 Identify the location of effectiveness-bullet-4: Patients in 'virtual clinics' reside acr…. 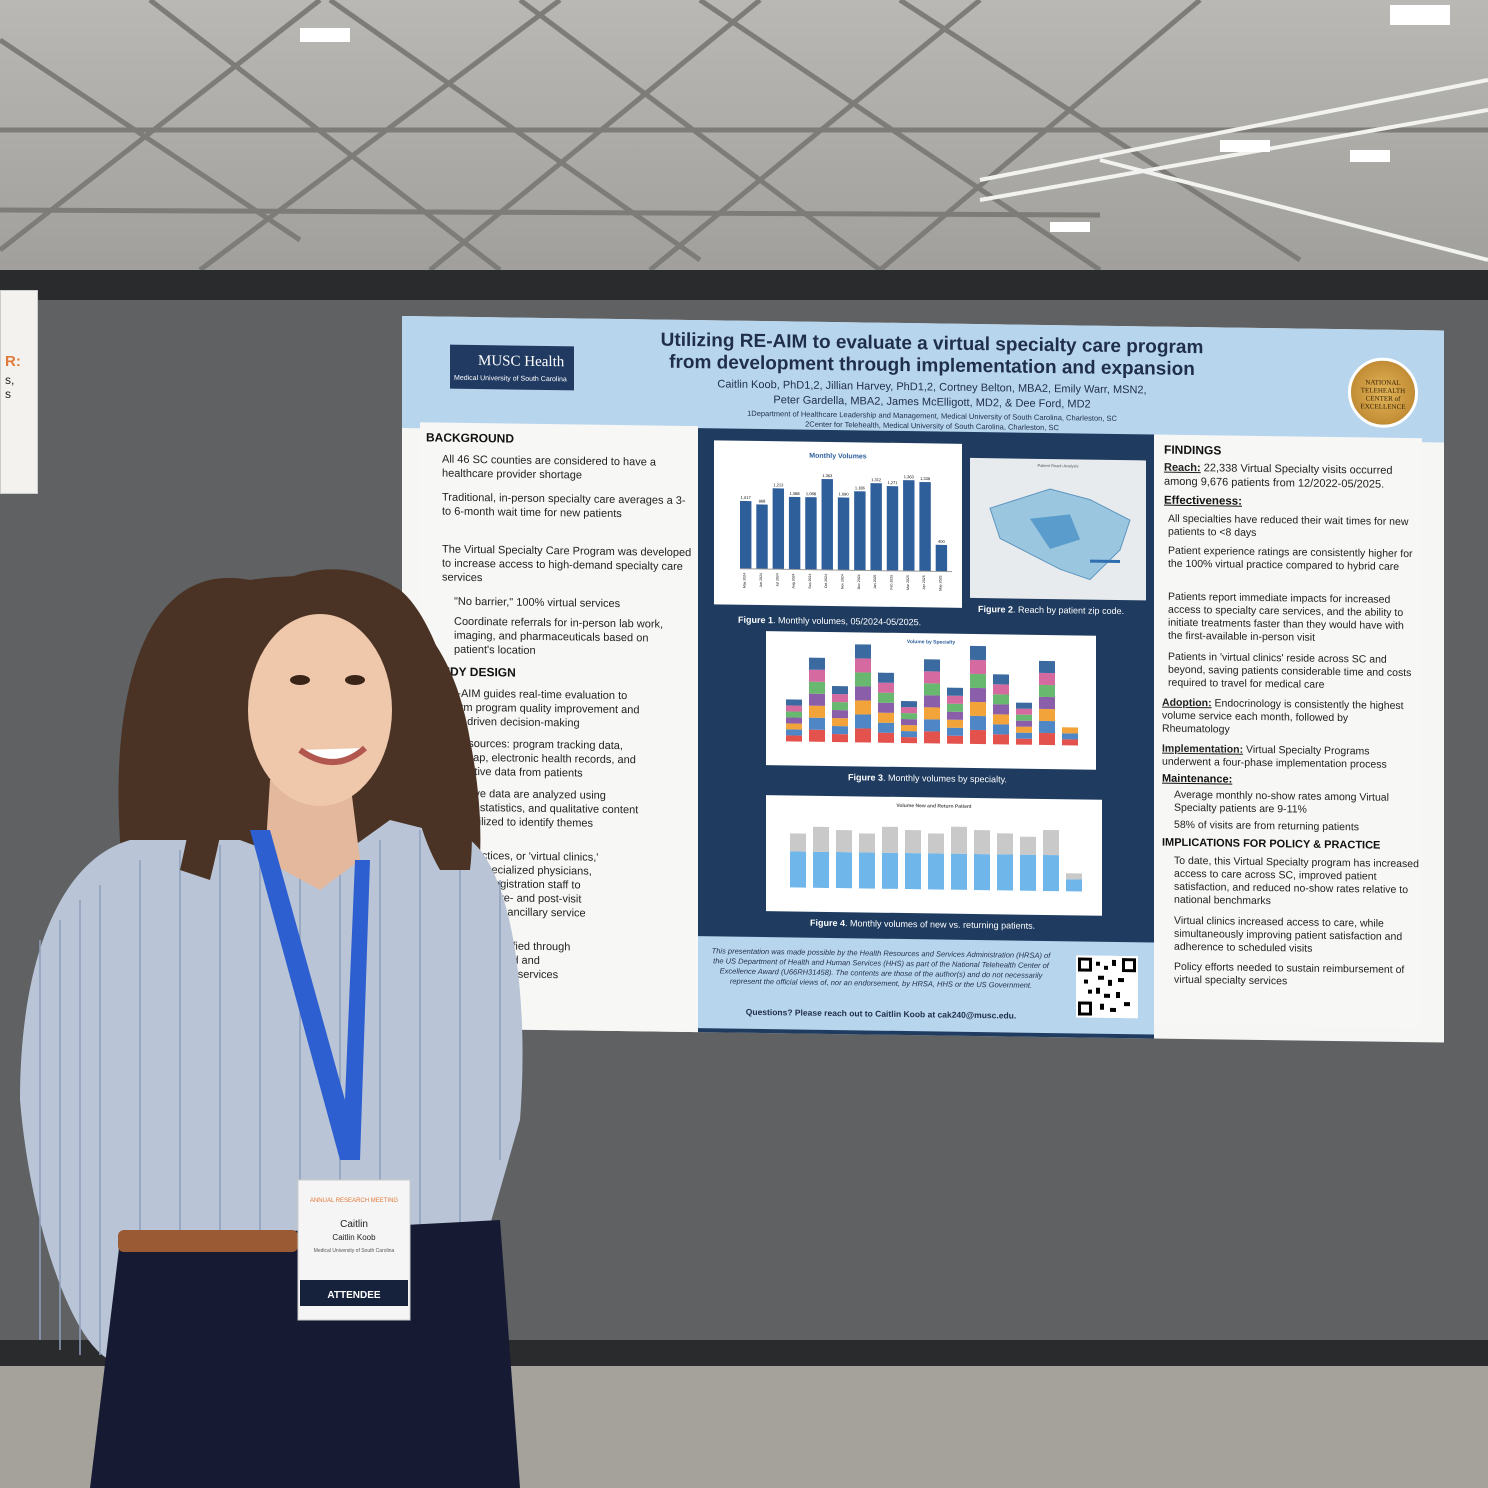
(1290, 670).